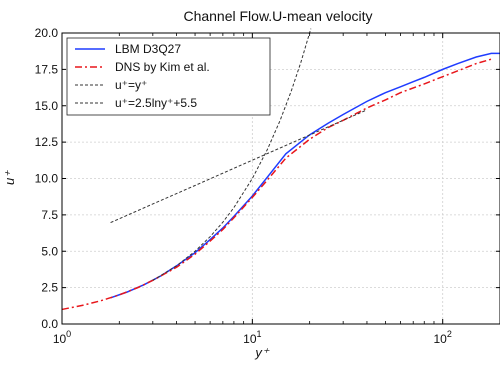 Image resolution: width=500 pixels, height=365 pixels. What do you see at coordinates (148, 49) in the screenshot?
I see `legend-label: LBM D3Q27` at bounding box center [148, 49].